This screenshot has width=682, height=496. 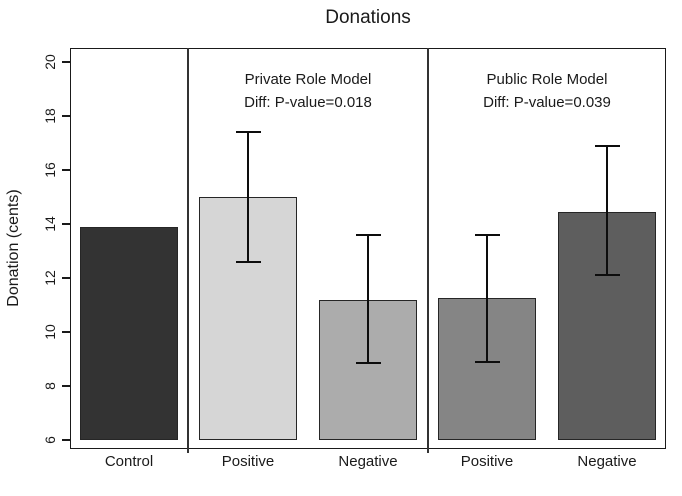 I want to click on chart-title: Donations, so click(x=368, y=17).